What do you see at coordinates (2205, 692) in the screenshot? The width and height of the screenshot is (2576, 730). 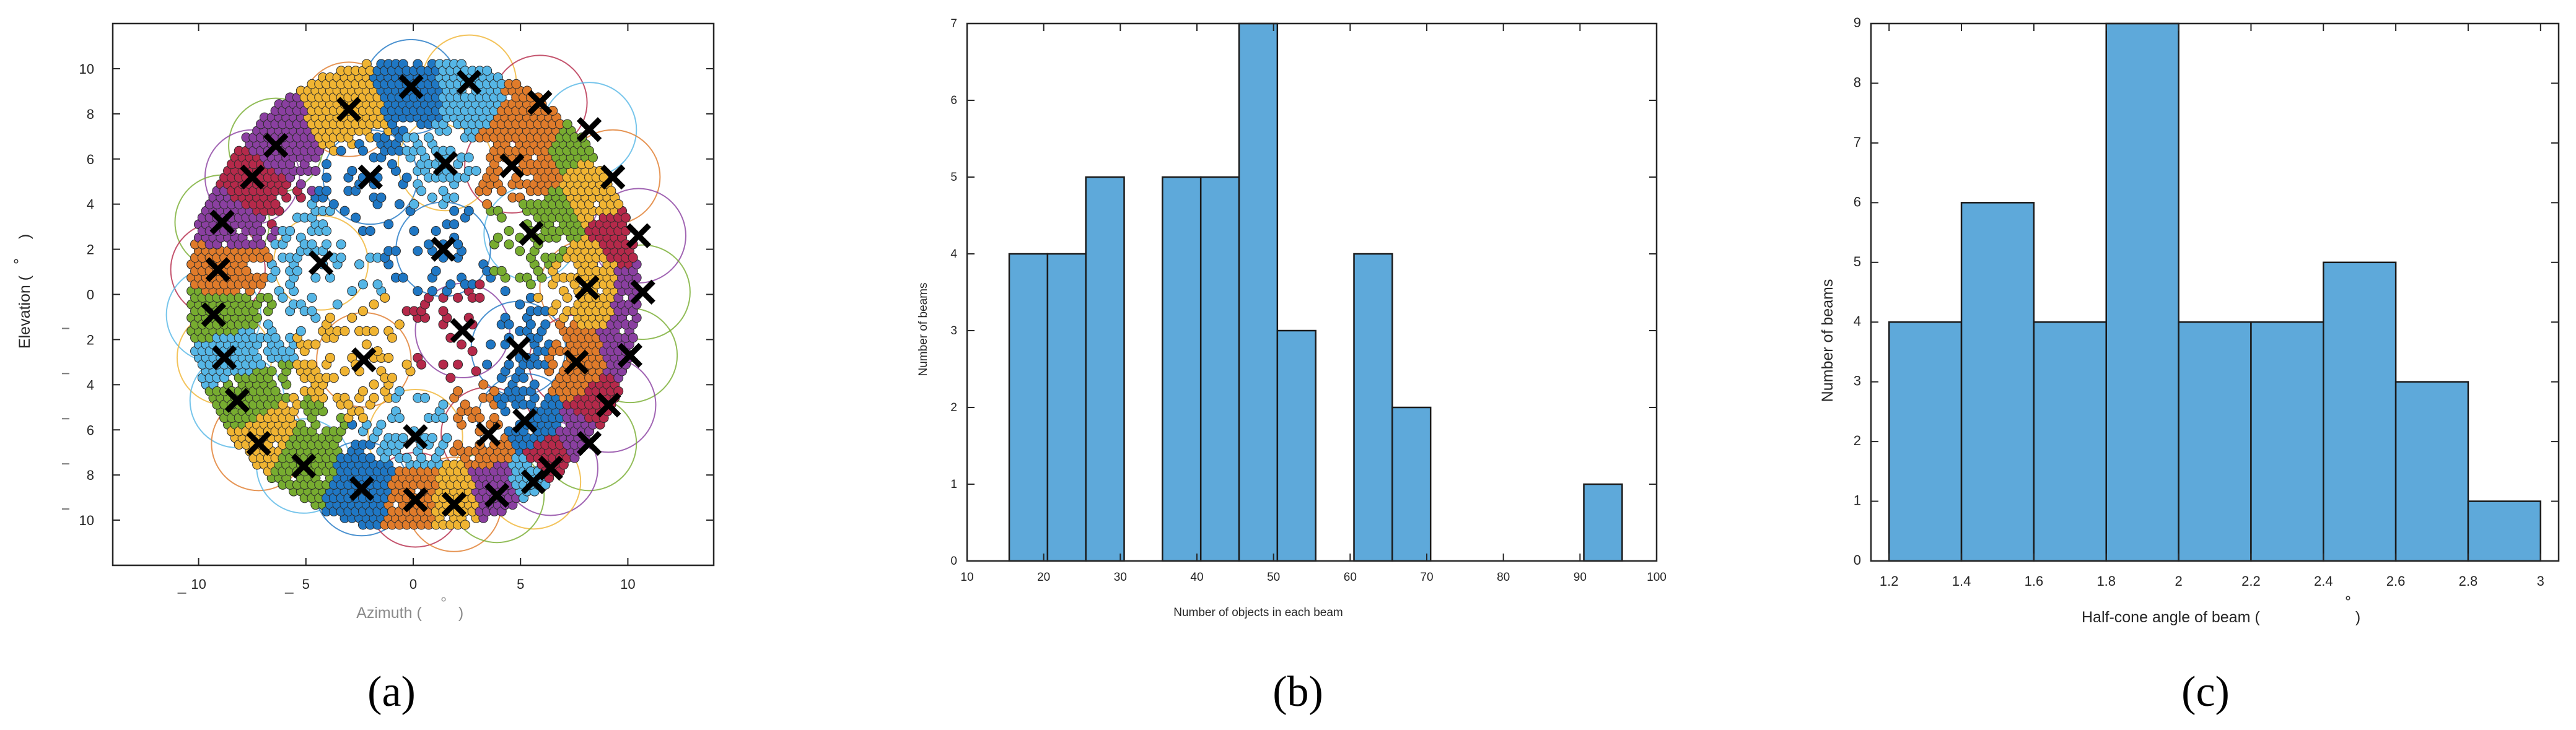 I see `panel-label: (c)` at bounding box center [2205, 692].